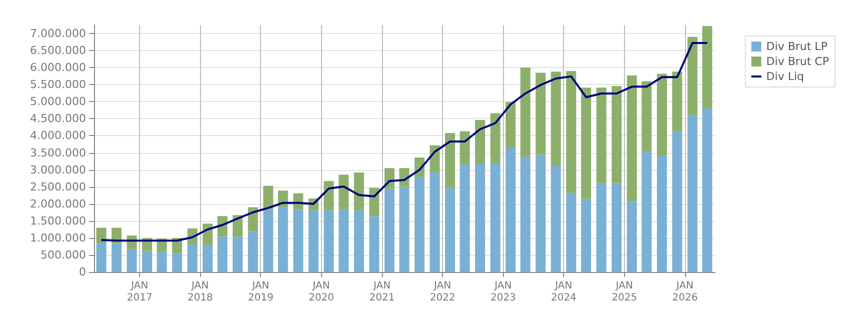 The width and height of the screenshot is (851, 313). Describe the element at coordinates (58, 33) in the screenshot. I see `y-tick-label: 7.000.000` at that location.